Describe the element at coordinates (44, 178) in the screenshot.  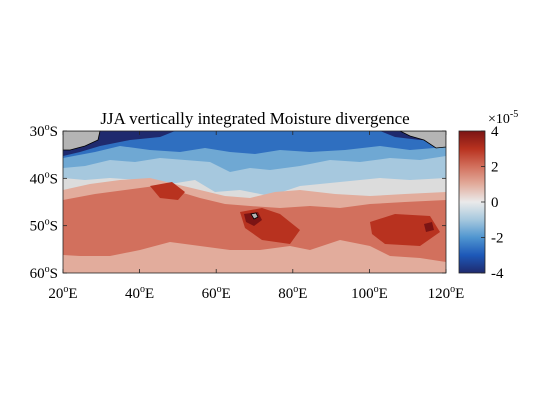
I see `y-tick-label: 40oS` at that location.